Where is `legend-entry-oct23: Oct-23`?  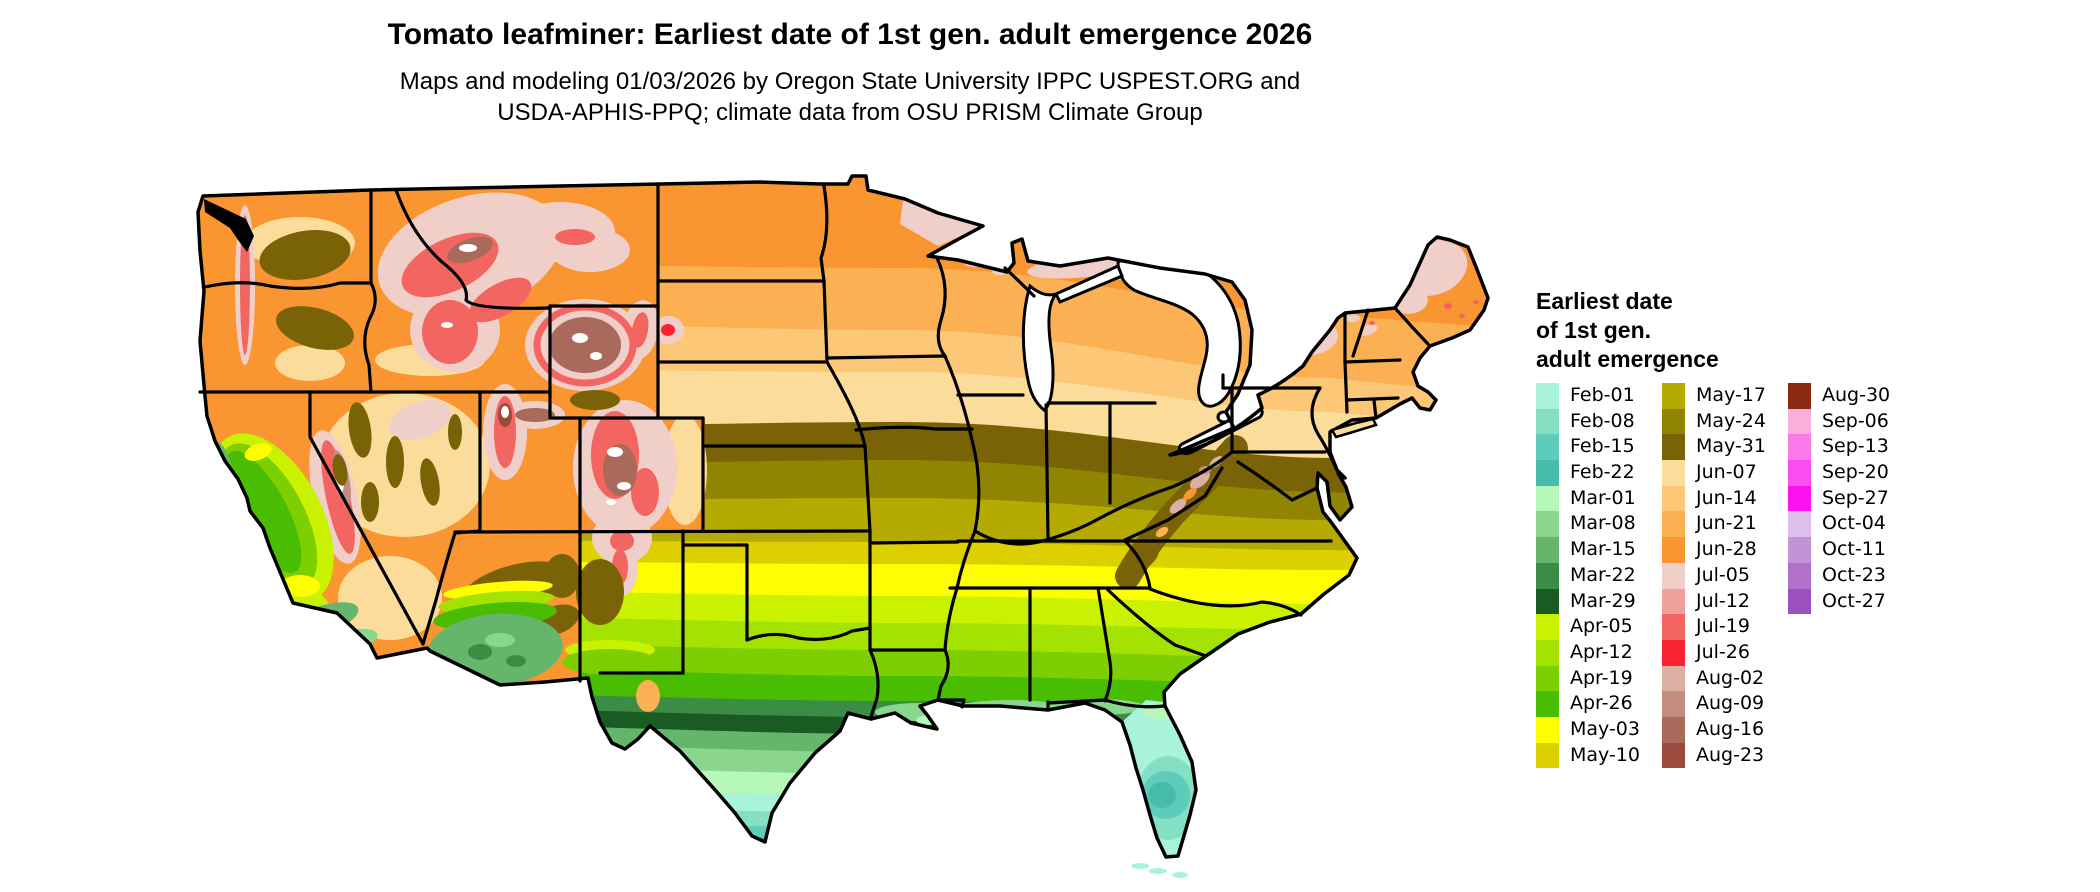 legend-entry-oct23: Oct-23 is located at coordinates (1851, 575).